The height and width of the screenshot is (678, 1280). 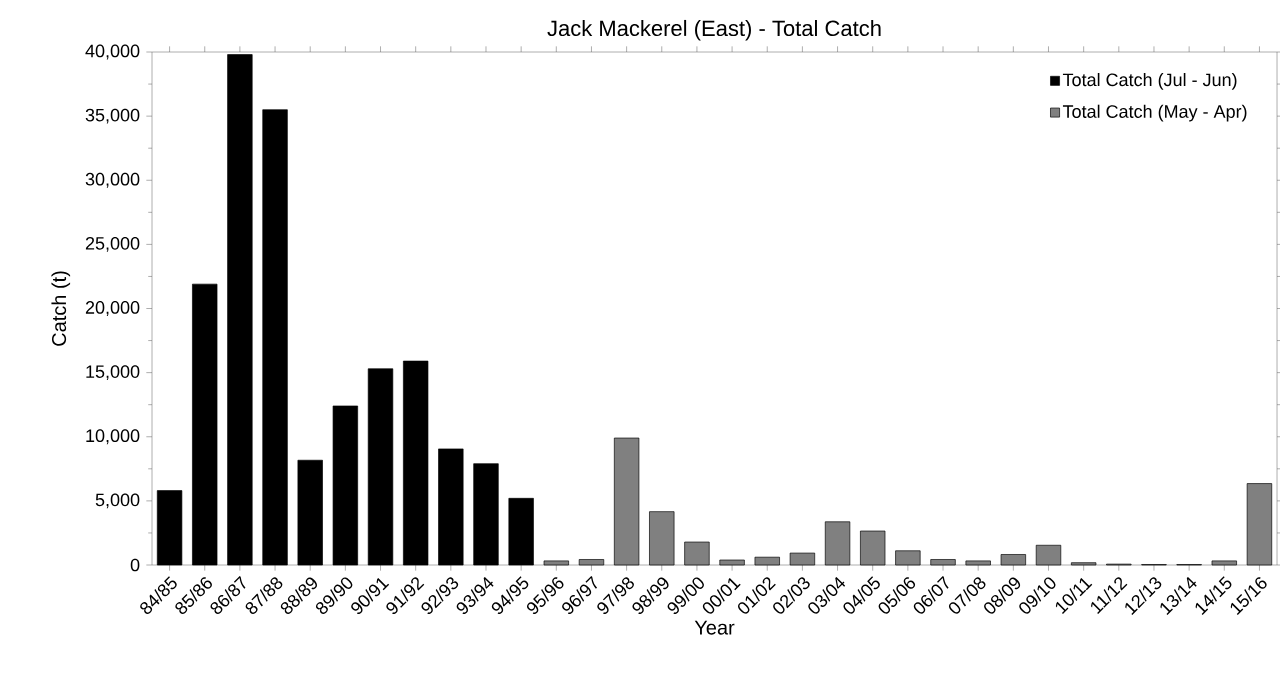 What do you see at coordinates (117, 501) in the screenshot?
I see `y-tick-label: 5,000` at bounding box center [117, 501].